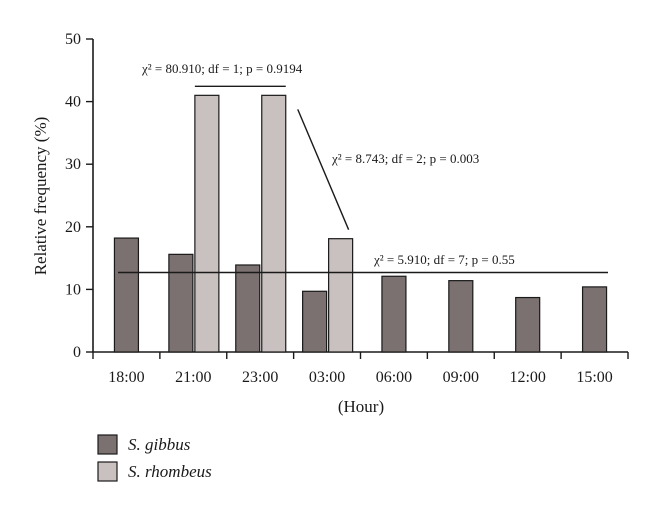 Image resolution: width=660 pixels, height=512 pixels. Describe the element at coordinates (79, 196) in the screenshot. I see `y-ticks: 0 10 20 30 40 50` at that location.